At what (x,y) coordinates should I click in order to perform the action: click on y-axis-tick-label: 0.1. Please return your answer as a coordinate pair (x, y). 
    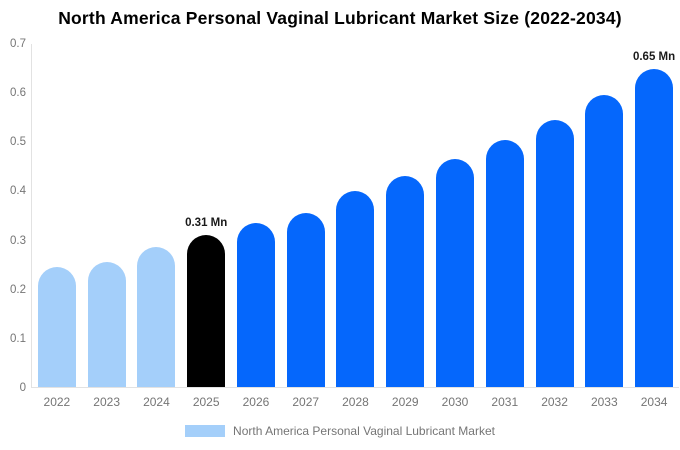
    Looking at the image, I should click on (18, 338).